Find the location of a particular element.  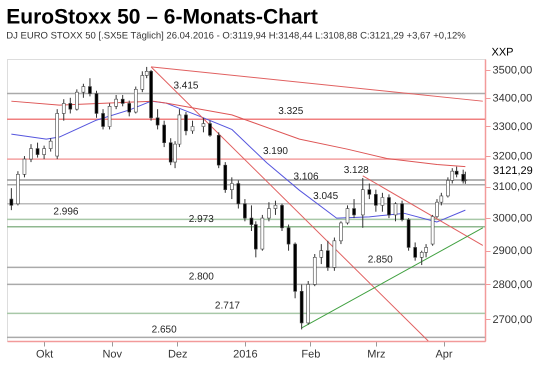

ref-line-label: 3121,29 is located at coordinates (513, 171).